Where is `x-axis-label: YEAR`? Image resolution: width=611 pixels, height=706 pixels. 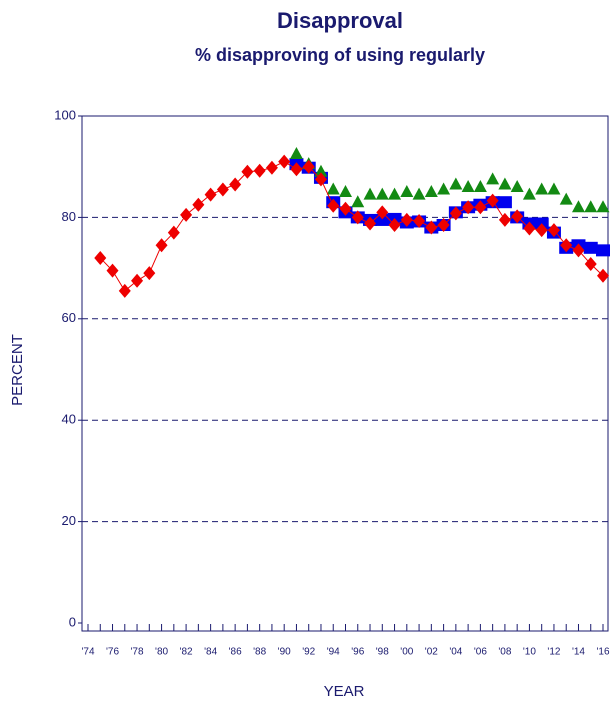
x-axis-label: YEAR is located at coordinates (344, 691).